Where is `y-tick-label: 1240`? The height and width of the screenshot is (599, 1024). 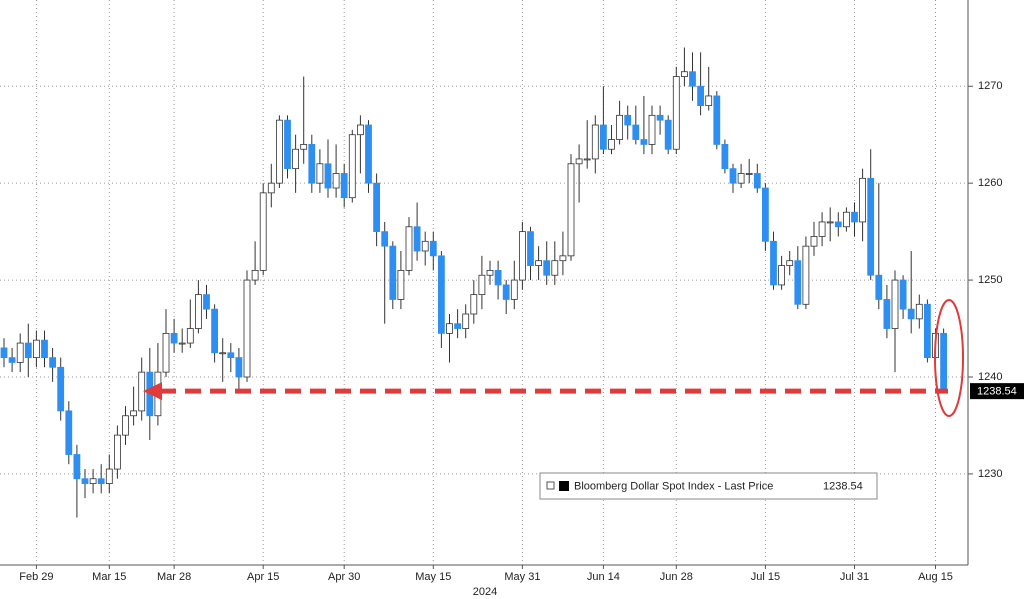
y-tick-label: 1240 is located at coordinates (990, 377).